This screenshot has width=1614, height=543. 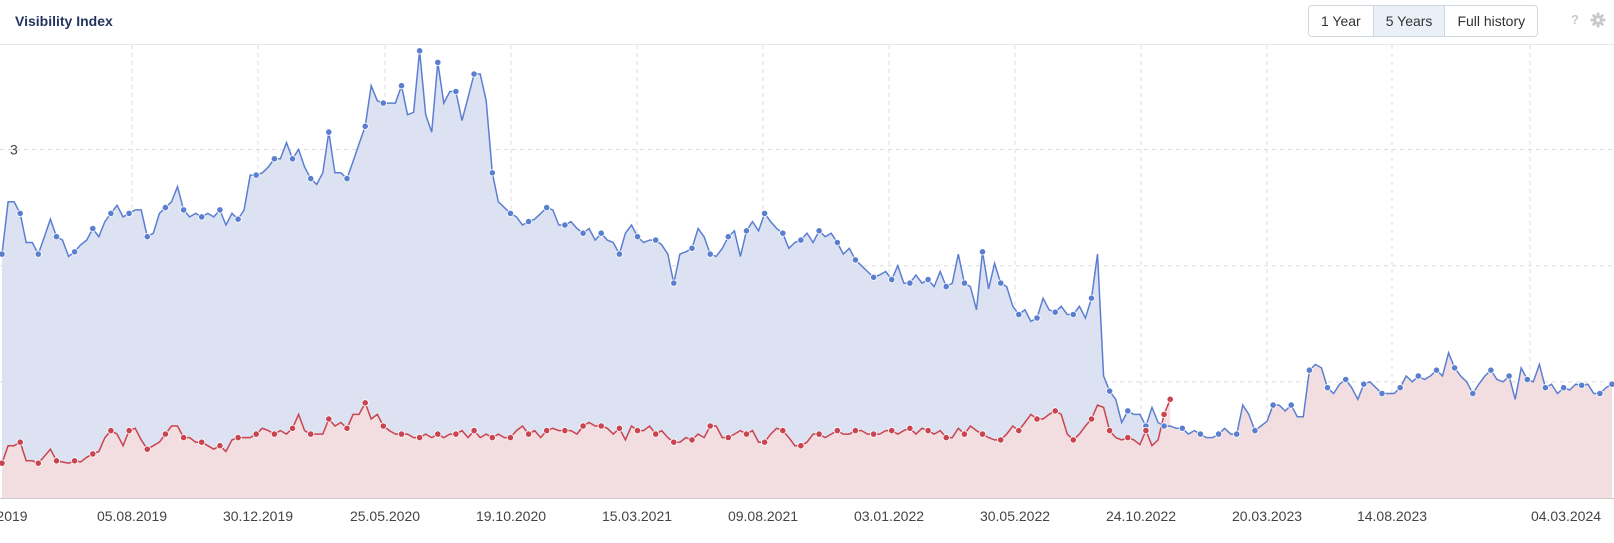 I want to click on x-tick-label-2: 30.12.2019, so click(x=258, y=516).